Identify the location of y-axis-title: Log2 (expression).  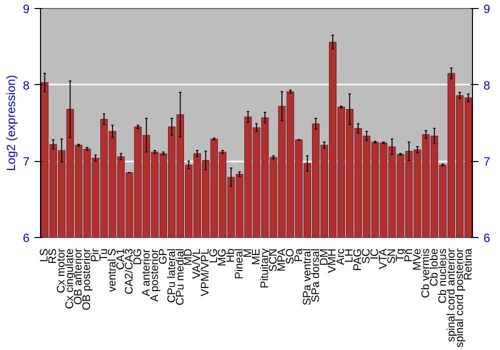
(11, 123).